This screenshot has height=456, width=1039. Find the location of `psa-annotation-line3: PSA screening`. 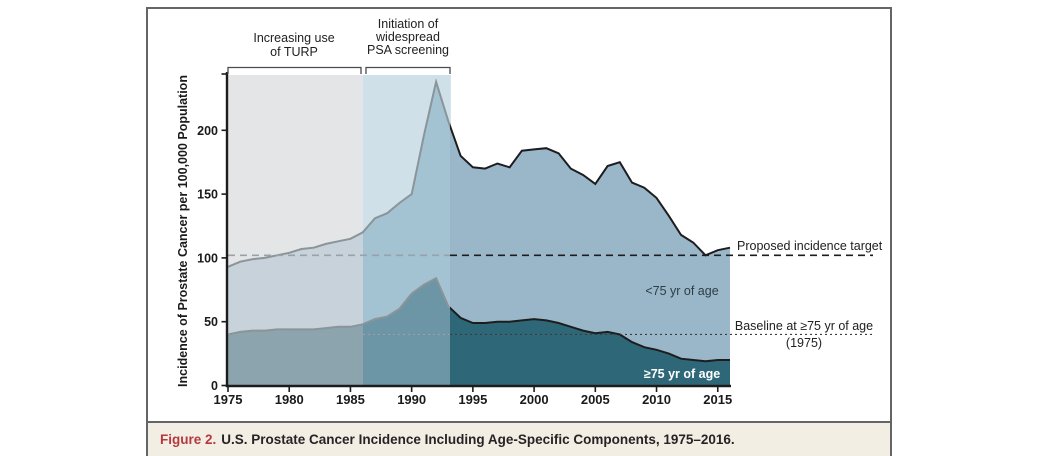

psa-annotation-line3: PSA screening is located at coordinates (408, 50).